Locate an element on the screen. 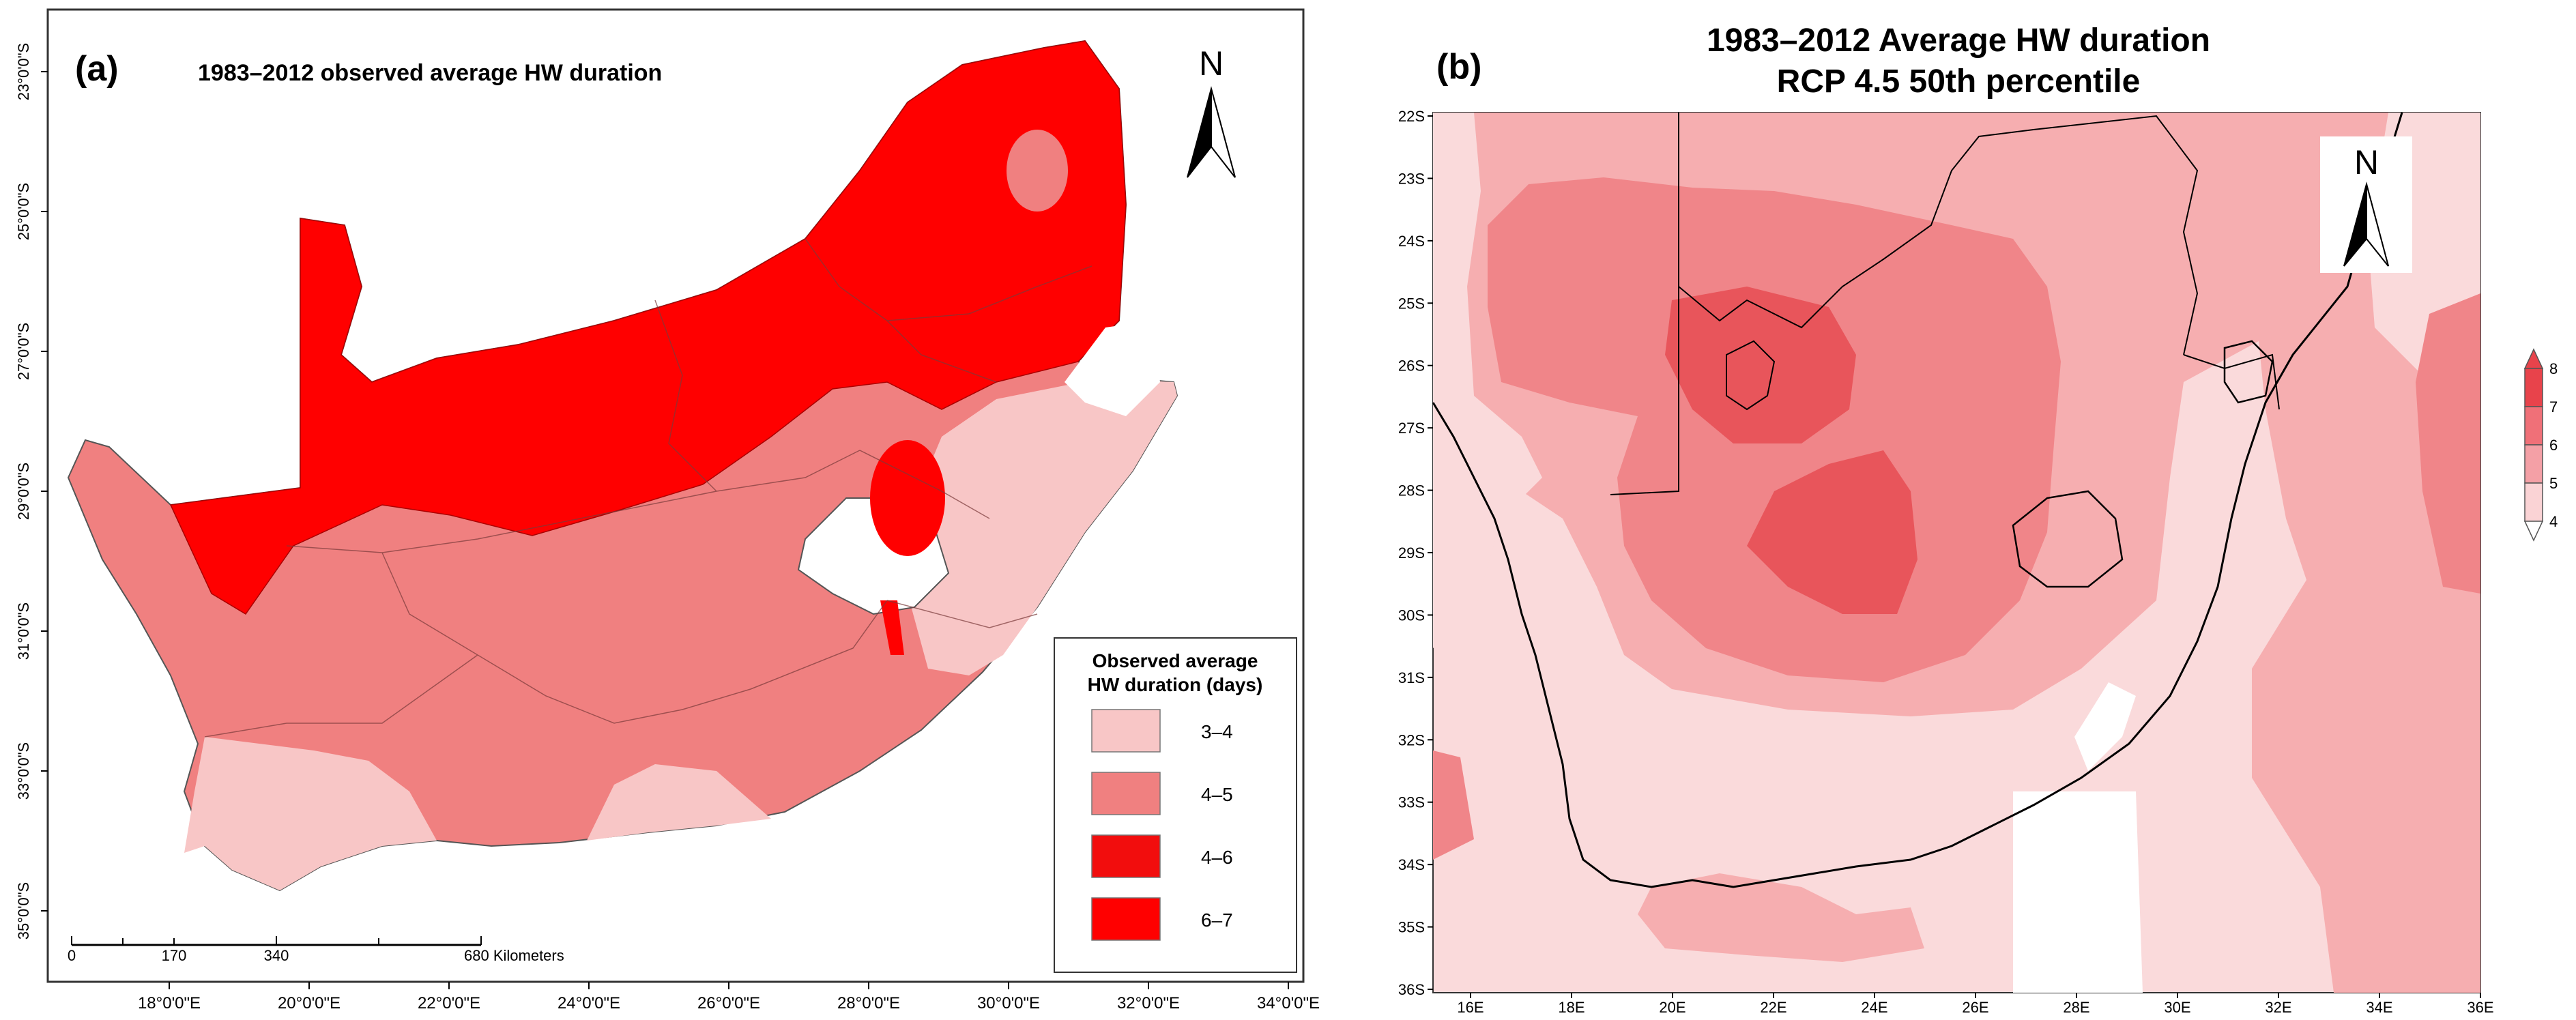 Image resolution: width=2576 pixels, height=1020 pixels. lon-label-a: 20°0'0"E is located at coordinates (309, 1003).